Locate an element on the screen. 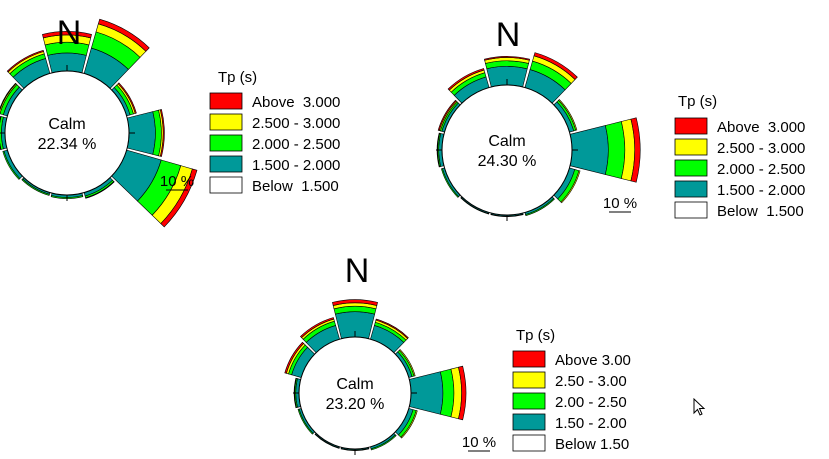 Image resolution: width=829 pixels, height=459 pixels. calm-value: 22.34 % is located at coordinates (67, 144).